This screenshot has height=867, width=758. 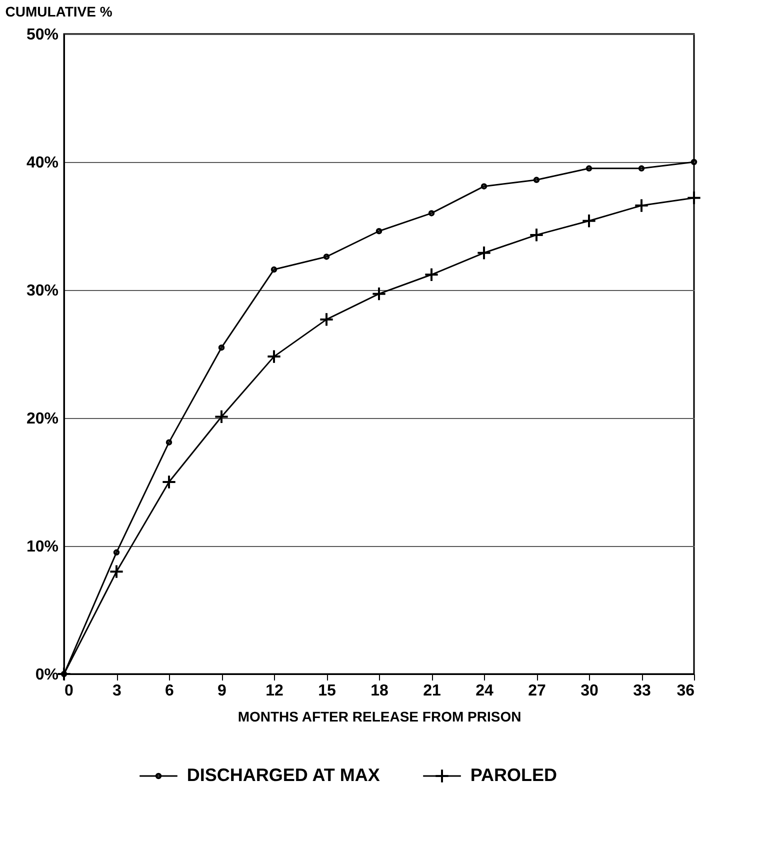 What do you see at coordinates (432, 691) in the screenshot?
I see `x-tick-label: 21` at bounding box center [432, 691].